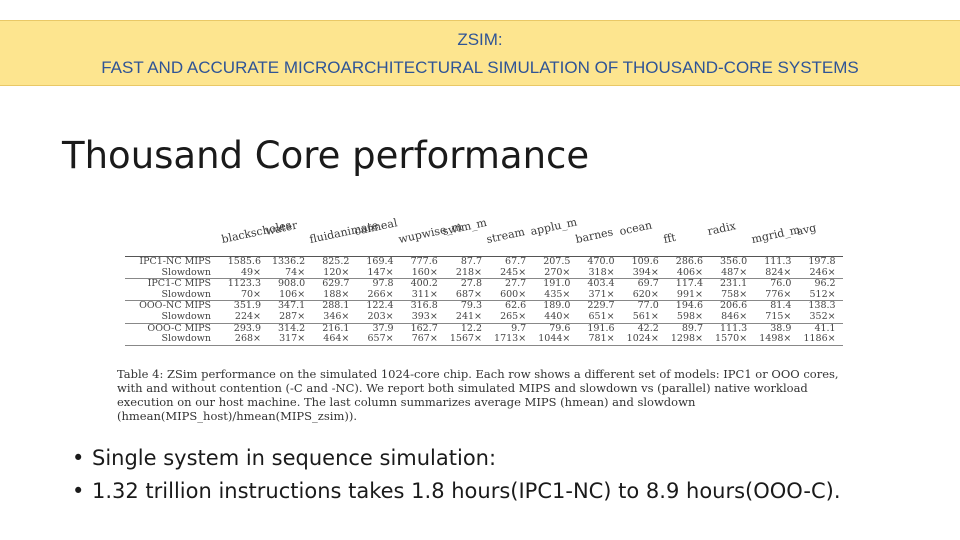  What do you see at coordinates (689, 284) in the screenshot?
I see `table-cell: 117.4` at bounding box center [689, 284].